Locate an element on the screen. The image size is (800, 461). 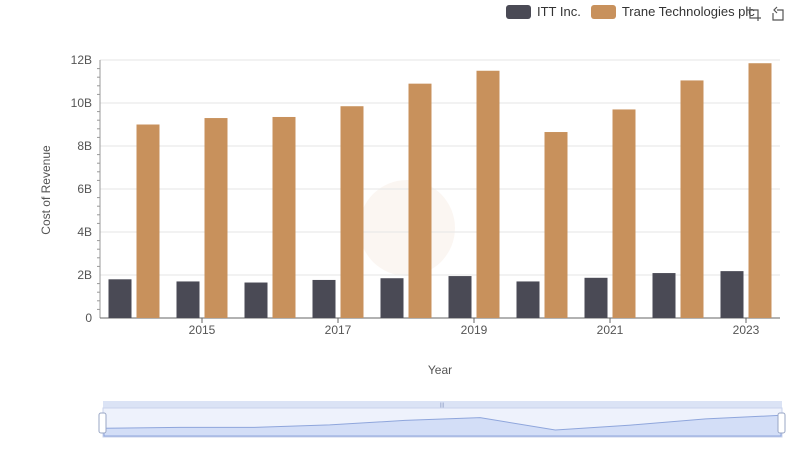
slider-top-bar is located at coordinates (442, 404).